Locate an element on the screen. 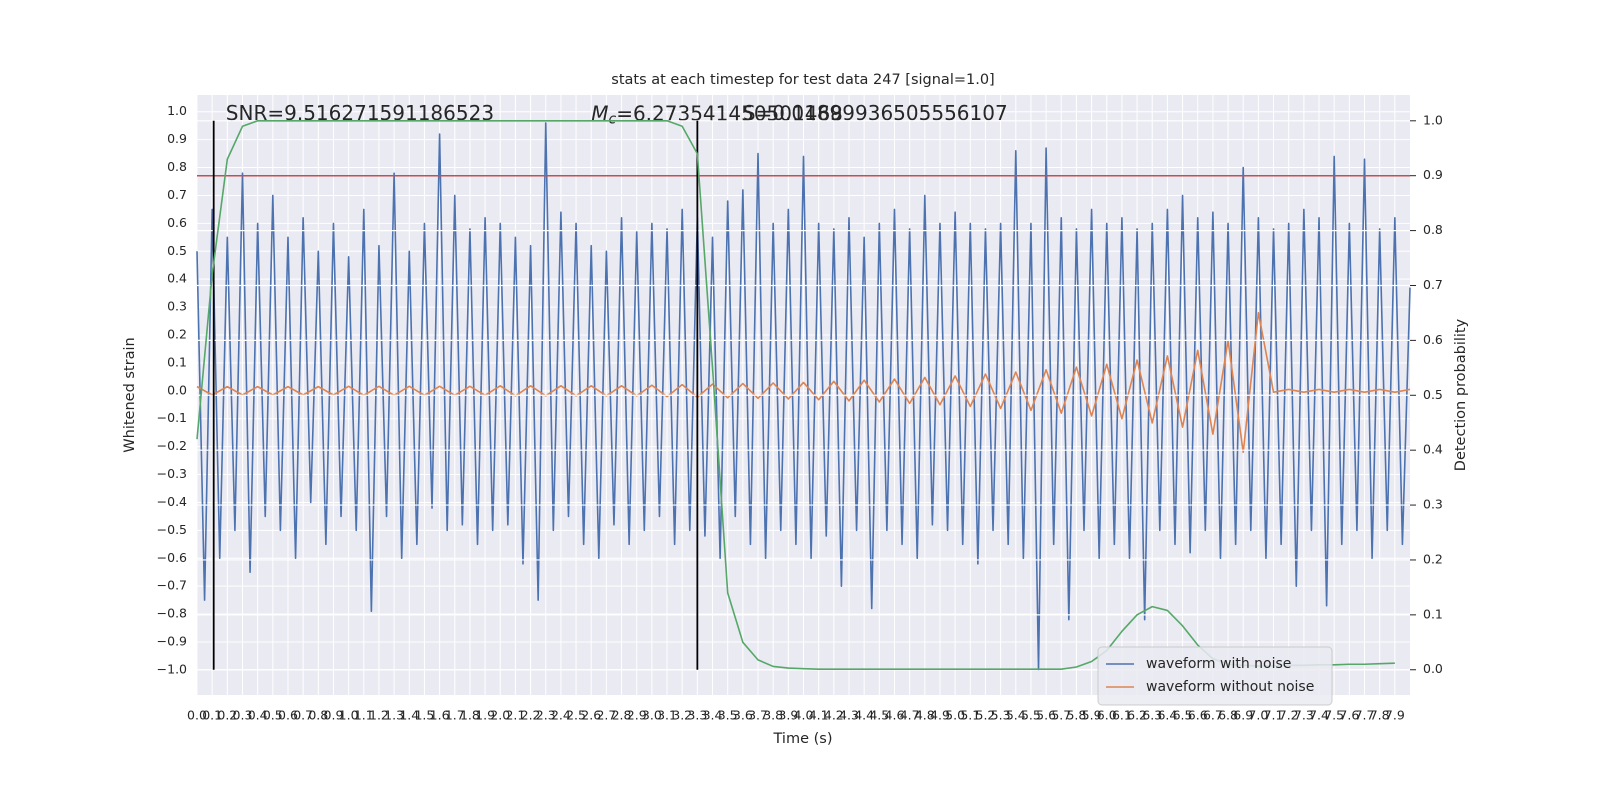 The image size is (1600, 800). x-tick-label: 2.7 is located at coordinates (606, 715).